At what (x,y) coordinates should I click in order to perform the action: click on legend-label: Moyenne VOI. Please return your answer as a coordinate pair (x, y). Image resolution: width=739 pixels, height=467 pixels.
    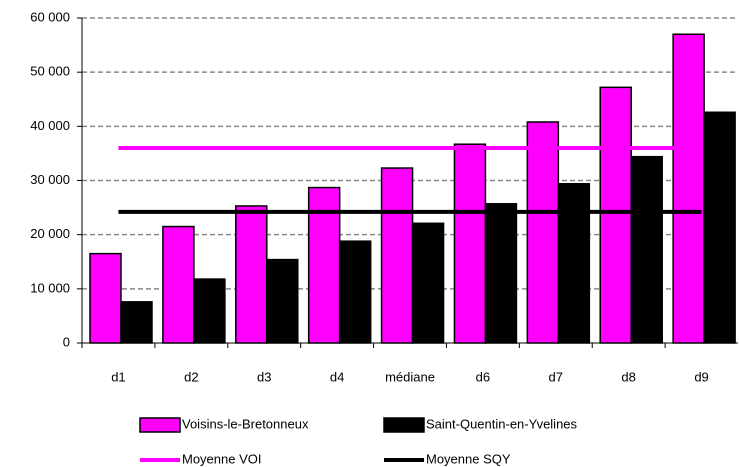
    Looking at the image, I should click on (222, 458).